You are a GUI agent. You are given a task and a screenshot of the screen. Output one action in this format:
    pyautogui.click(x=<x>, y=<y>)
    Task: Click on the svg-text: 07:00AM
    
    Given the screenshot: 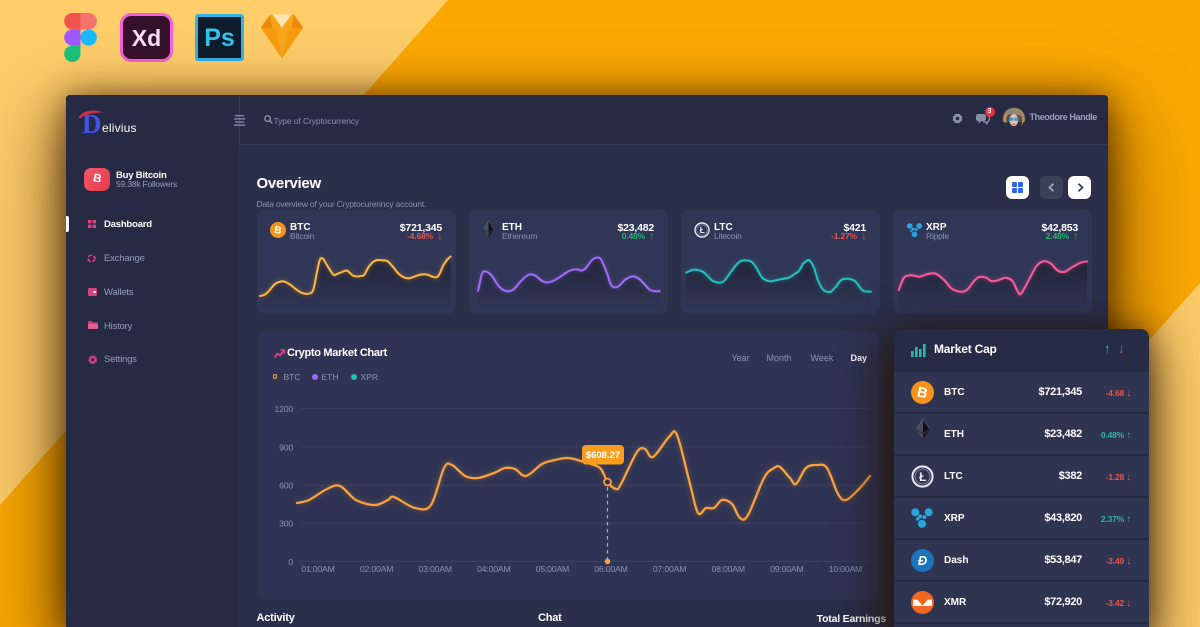 What is the action you would take?
    pyautogui.click(x=668, y=569)
    